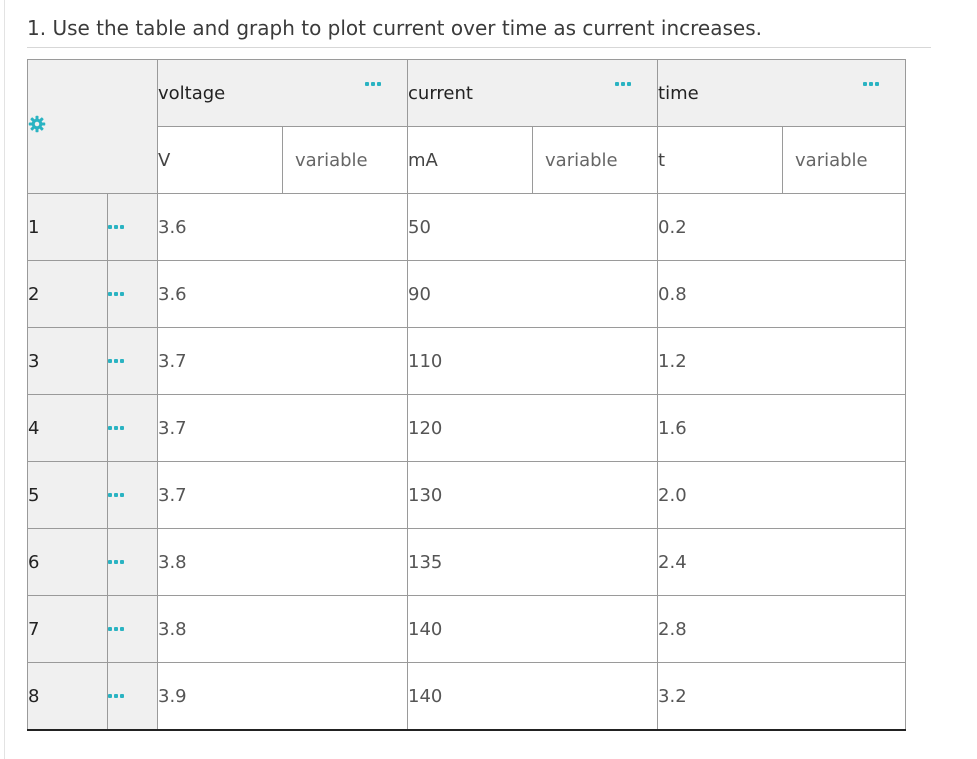  I want to click on column-name: time, so click(678, 93).